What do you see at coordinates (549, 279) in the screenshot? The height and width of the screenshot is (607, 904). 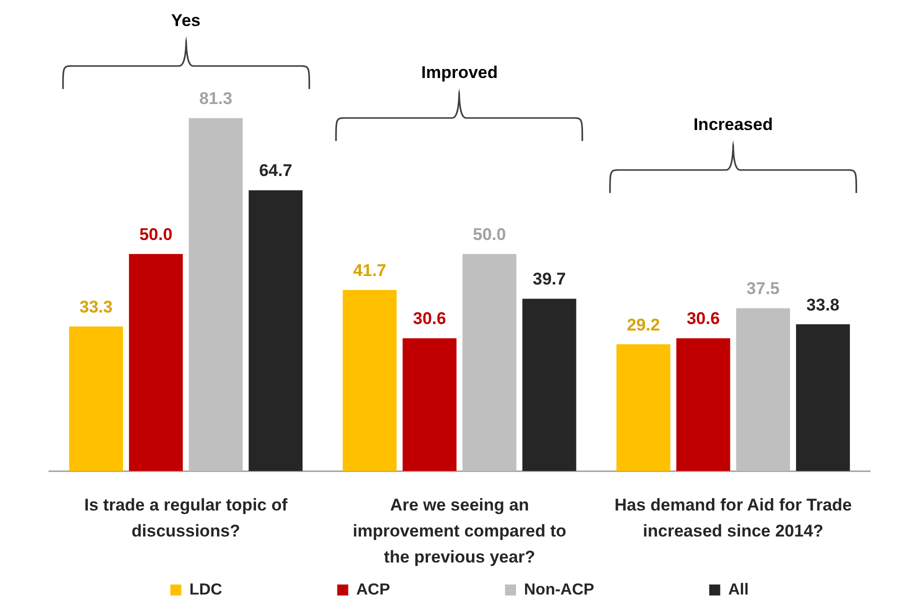 I see `data-label: 39.7` at bounding box center [549, 279].